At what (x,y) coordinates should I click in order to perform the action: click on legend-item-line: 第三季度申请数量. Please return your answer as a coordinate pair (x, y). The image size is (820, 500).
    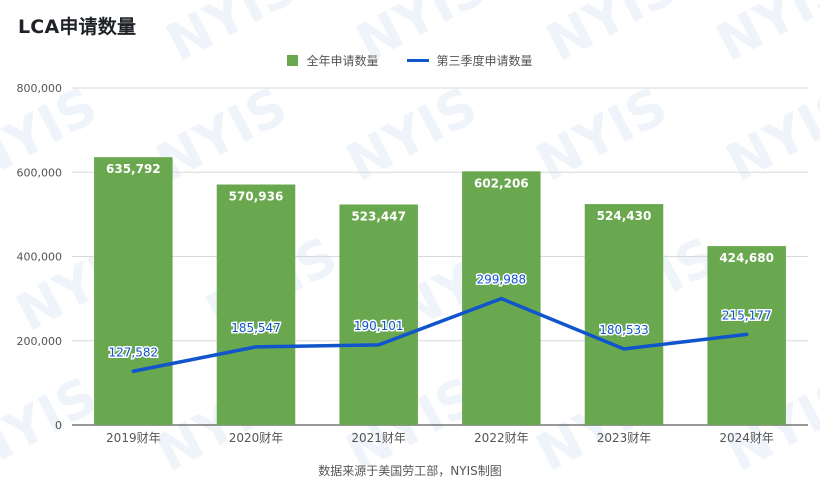
    Looking at the image, I should click on (469, 60).